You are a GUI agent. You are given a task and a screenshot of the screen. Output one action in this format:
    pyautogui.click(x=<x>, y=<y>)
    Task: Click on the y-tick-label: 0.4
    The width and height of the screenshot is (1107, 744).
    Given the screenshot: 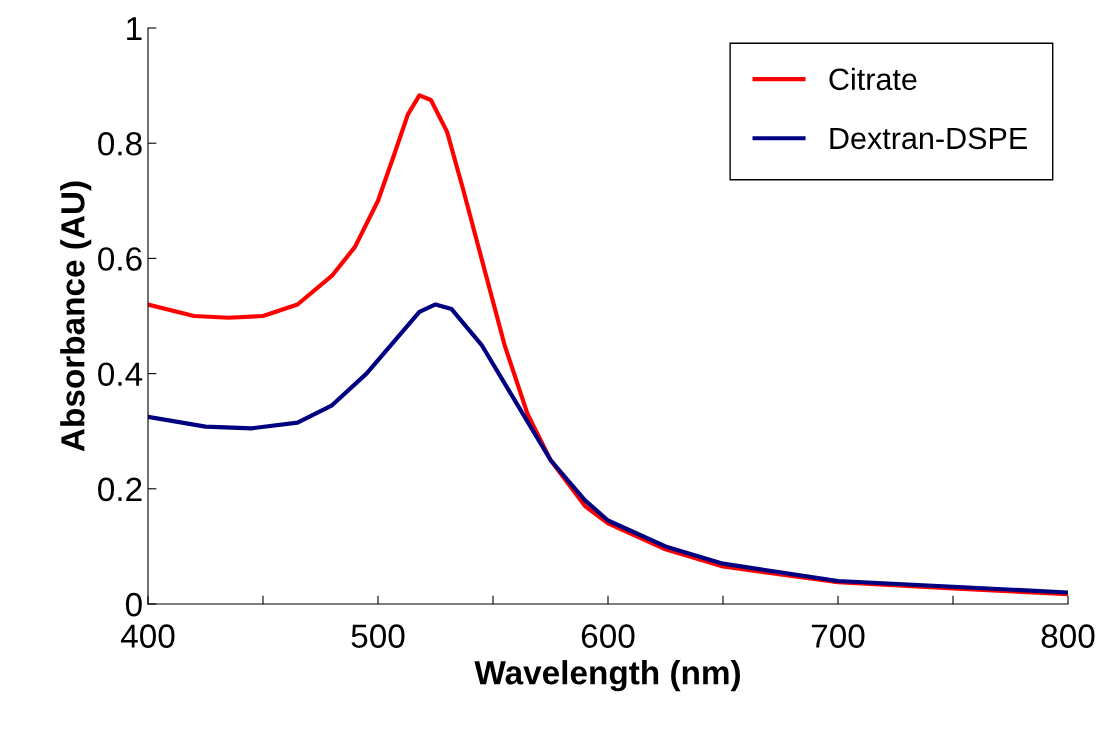 What is the action you would take?
    pyautogui.click(x=120, y=374)
    